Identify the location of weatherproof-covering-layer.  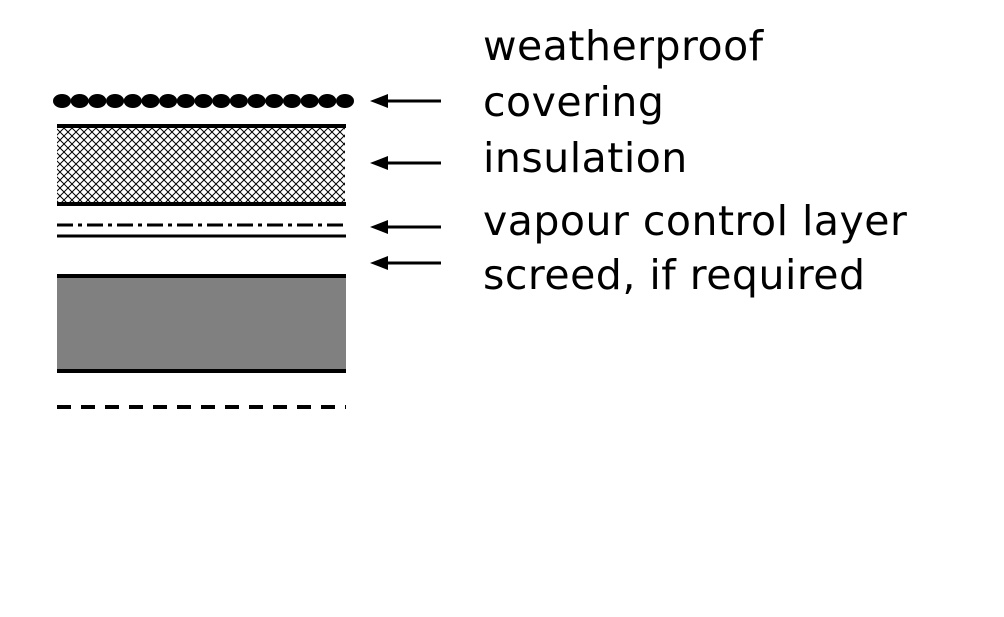
(203, 101).